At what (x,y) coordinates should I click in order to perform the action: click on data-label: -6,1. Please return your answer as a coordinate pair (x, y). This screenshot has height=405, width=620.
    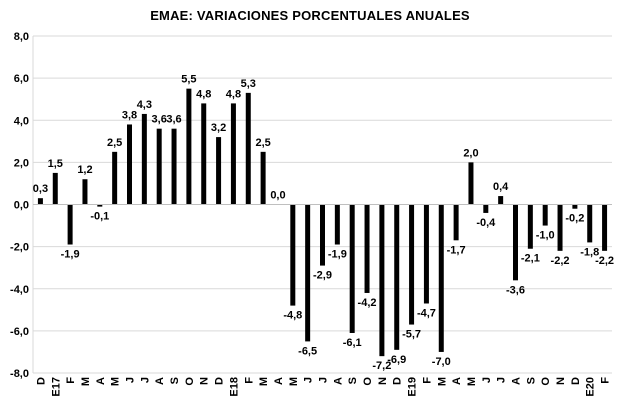
    Looking at the image, I should click on (352, 343).